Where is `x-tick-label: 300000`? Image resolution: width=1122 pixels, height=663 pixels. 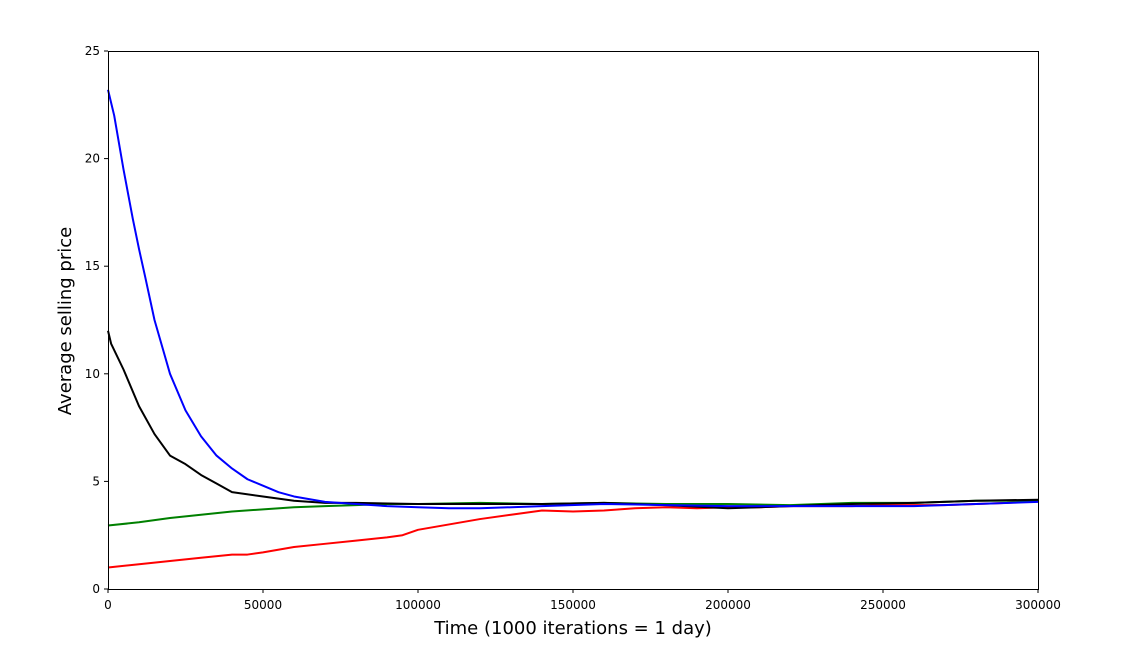
x-tick-label: 300000 is located at coordinates (1038, 605).